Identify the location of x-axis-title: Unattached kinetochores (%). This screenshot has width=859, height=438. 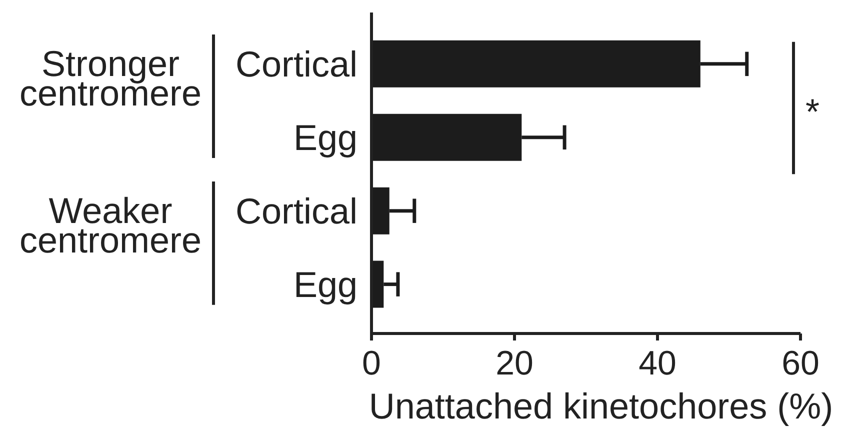
(601, 406).